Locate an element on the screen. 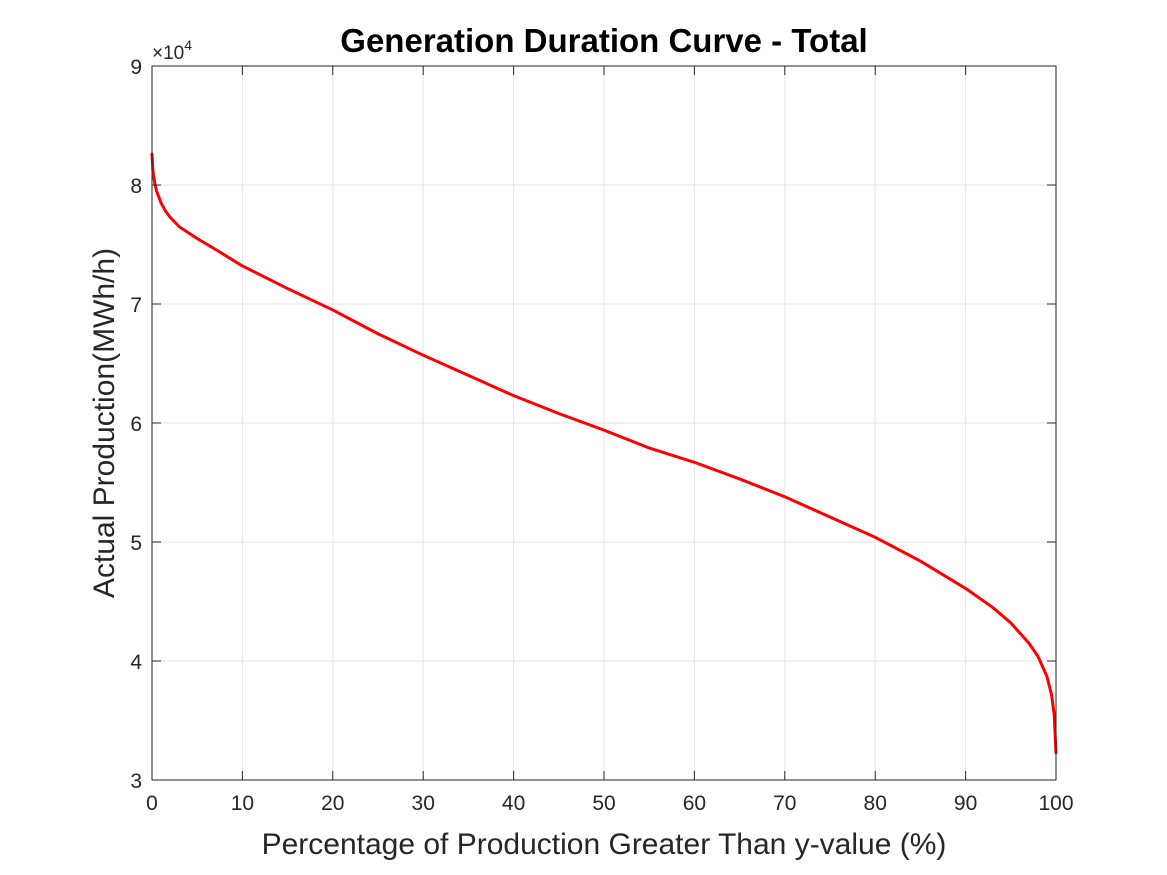 This screenshot has height=875, width=1167. y-tick-label: 8 is located at coordinates (136, 186).